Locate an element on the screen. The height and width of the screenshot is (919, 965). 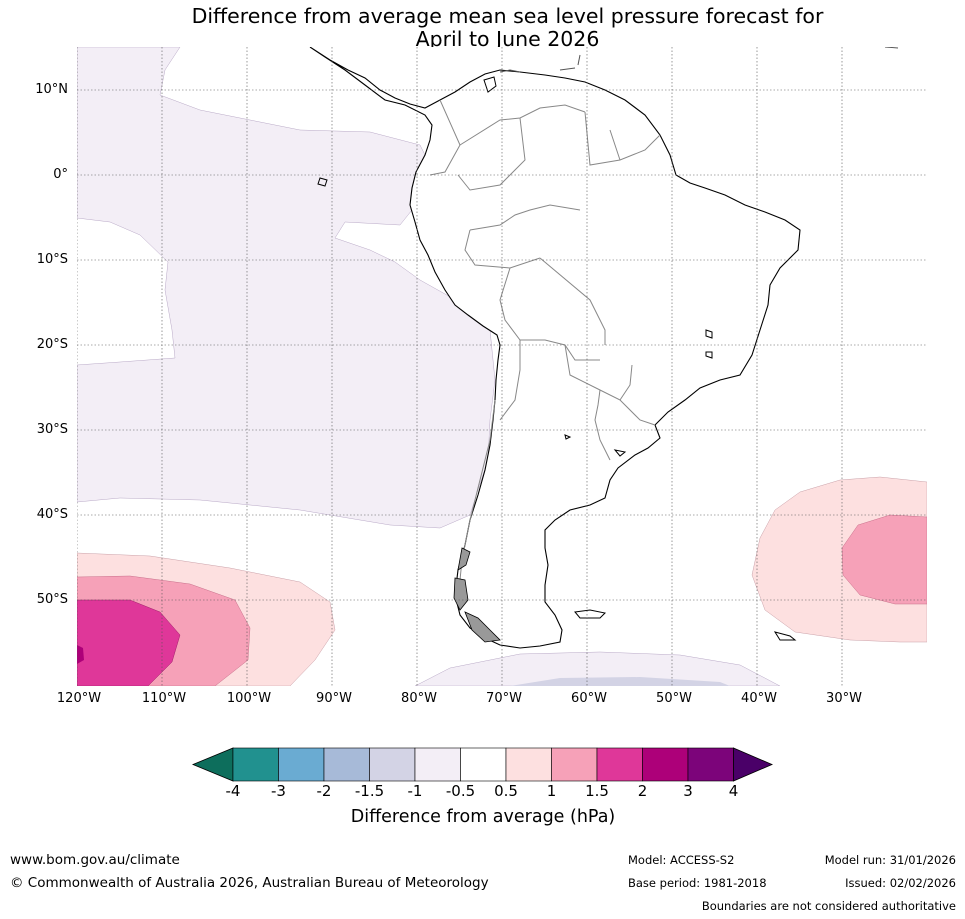
anomaly-southern-light is located at coordinates (597, 668).